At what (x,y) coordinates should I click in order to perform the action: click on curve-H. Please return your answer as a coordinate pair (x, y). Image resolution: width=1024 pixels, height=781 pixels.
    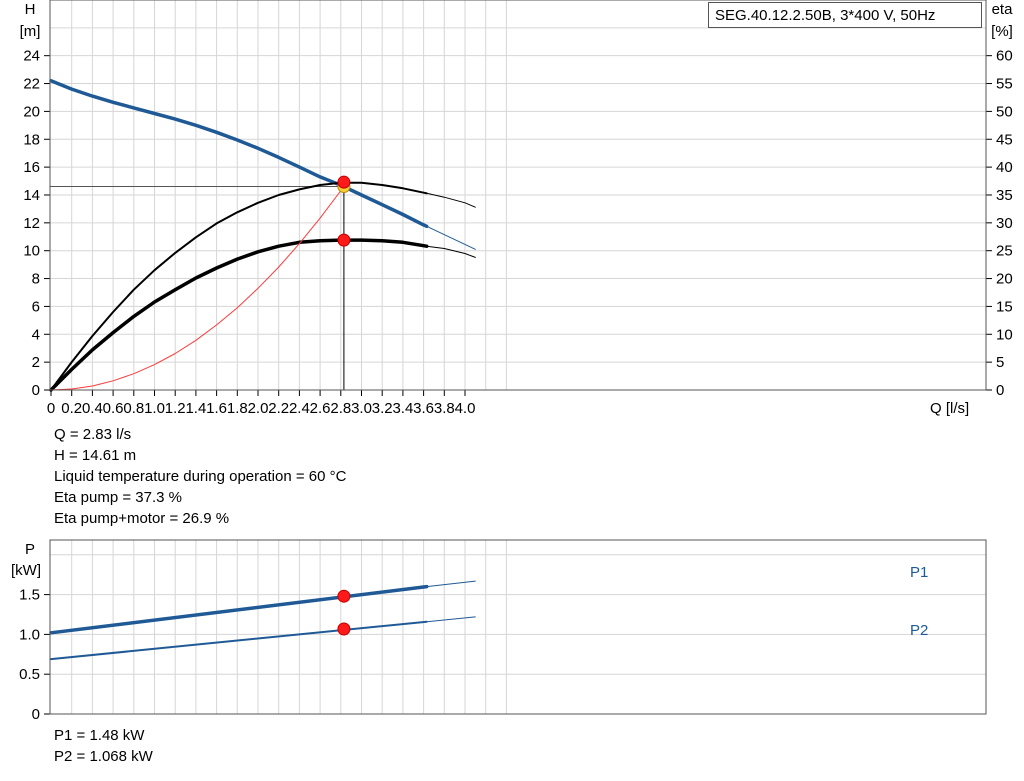
    Looking at the image, I should click on (239, 154).